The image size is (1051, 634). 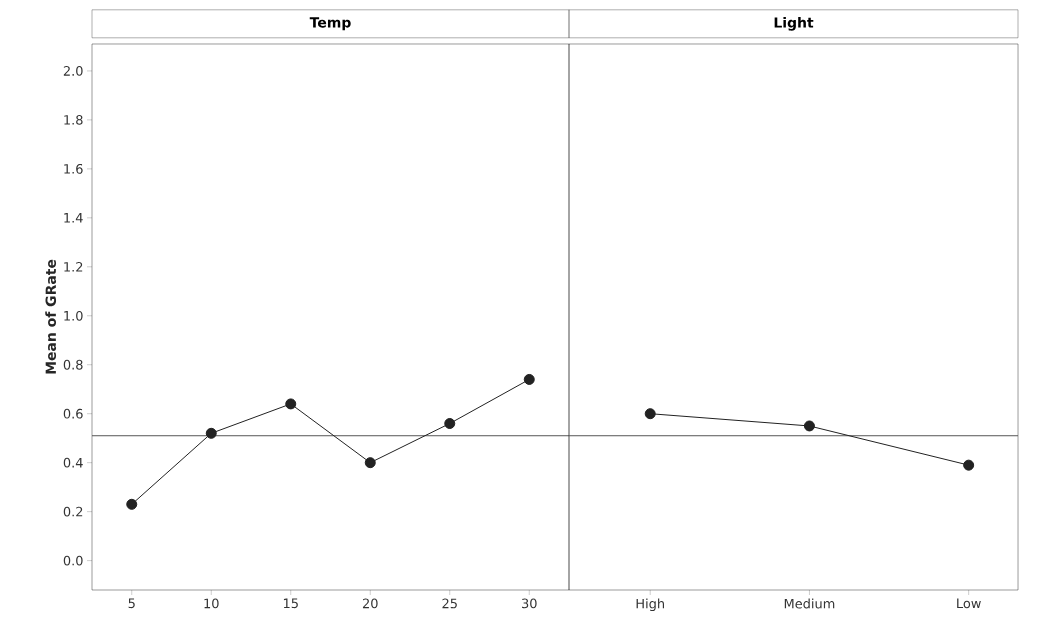 I want to click on x-tick-label: 30, so click(x=529, y=603).